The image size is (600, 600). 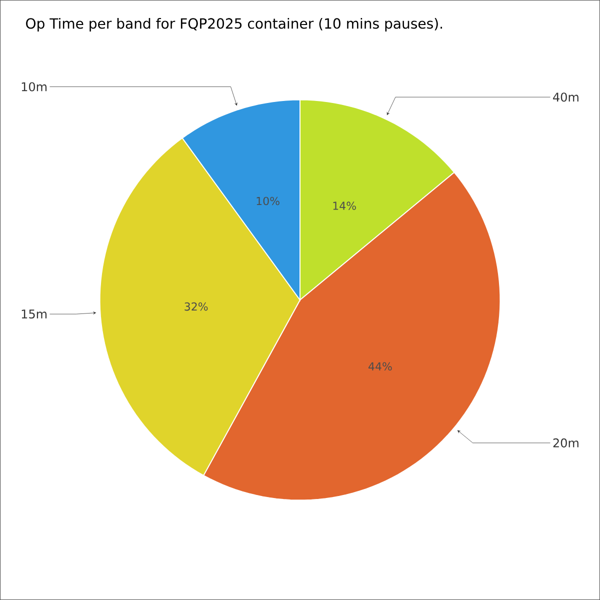 What do you see at coordinates (234, 25) in the screenshot?
I see `chart-title: Op Time per band for FQP2025 container (10 mins pauses).` at bounding box center [234, 25].